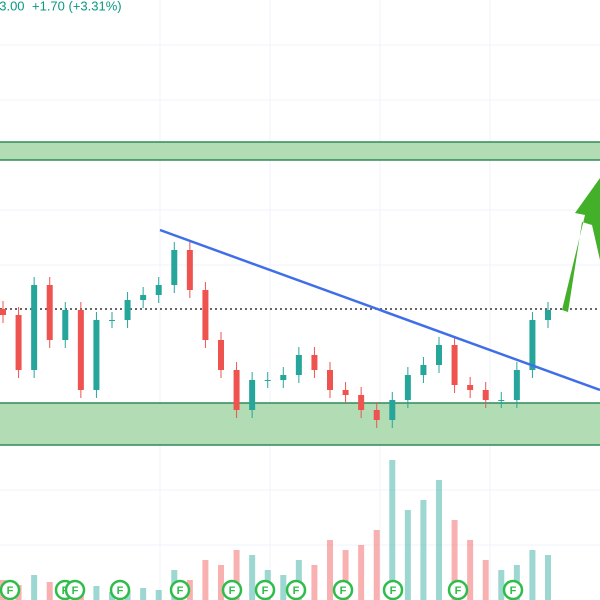  I want to click on change: +1.70 (+3.31%), so click(77, 6).